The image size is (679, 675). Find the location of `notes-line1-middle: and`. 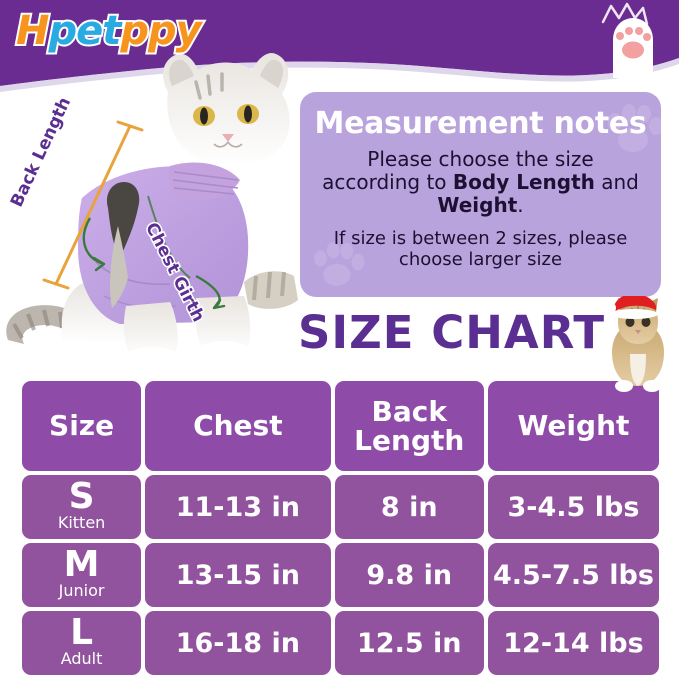

notes-line1-middle: and is located at coordinates (616, 182).